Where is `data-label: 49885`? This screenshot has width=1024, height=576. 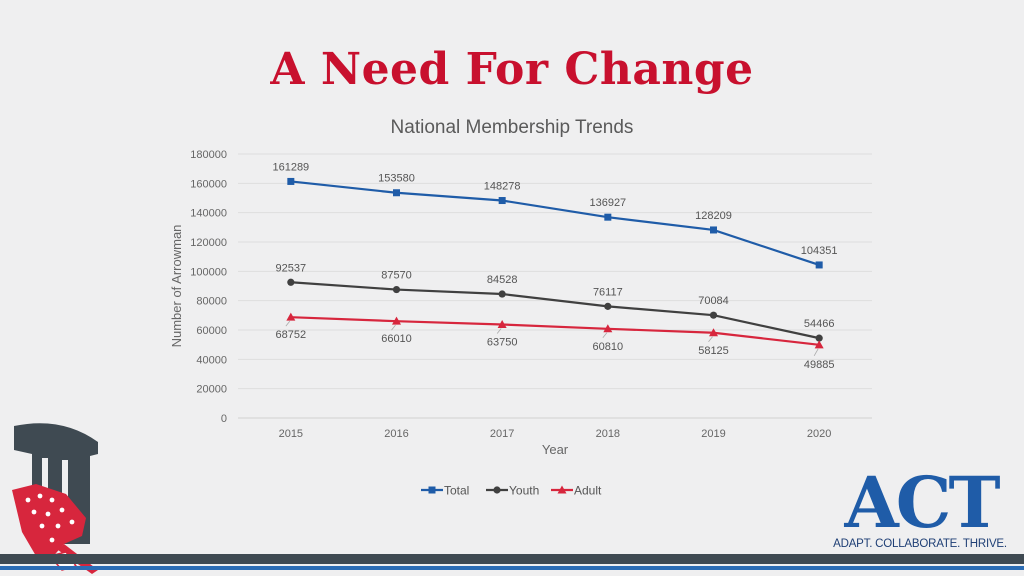
data-label: 49885 is located at coordinates (819, 365).